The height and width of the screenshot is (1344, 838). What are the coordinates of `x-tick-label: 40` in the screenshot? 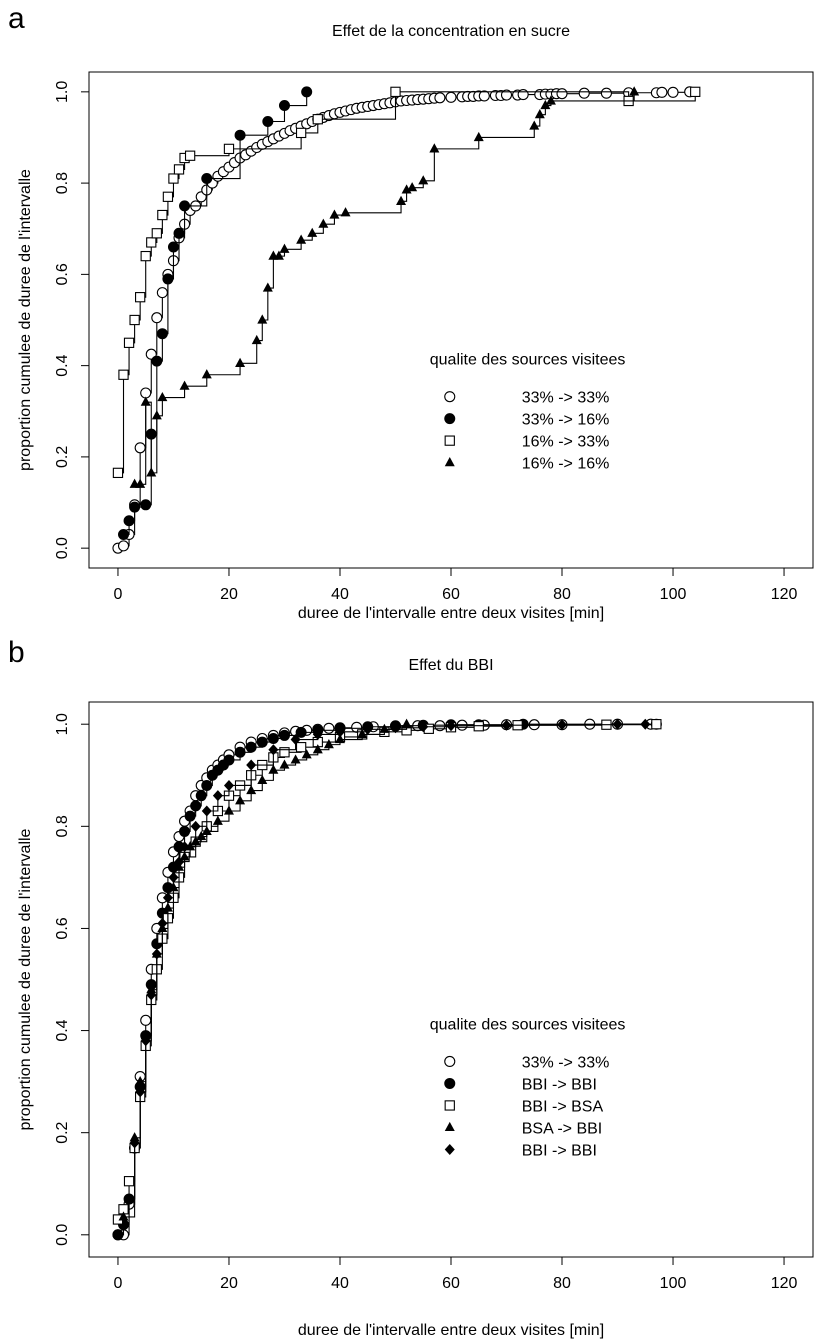 It's located at (340, 594).